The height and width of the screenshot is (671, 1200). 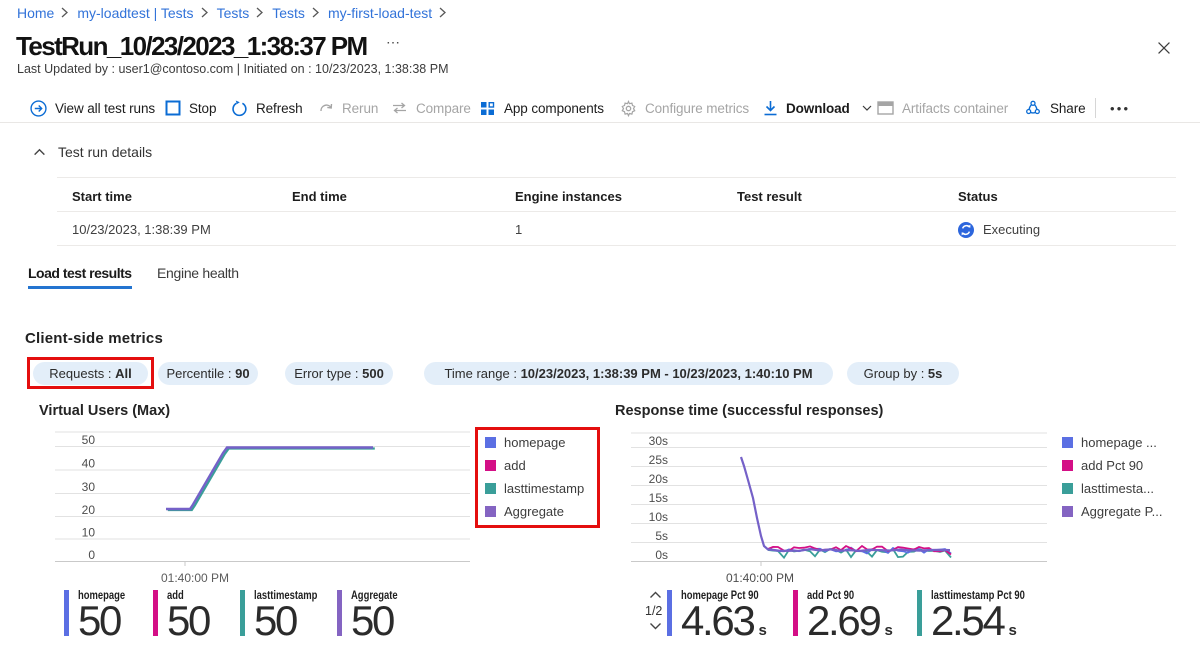 What do you see at coordinates (89, 464) in the screenshot?
I see `svg-text: 40` at bounding box center [89, 464].